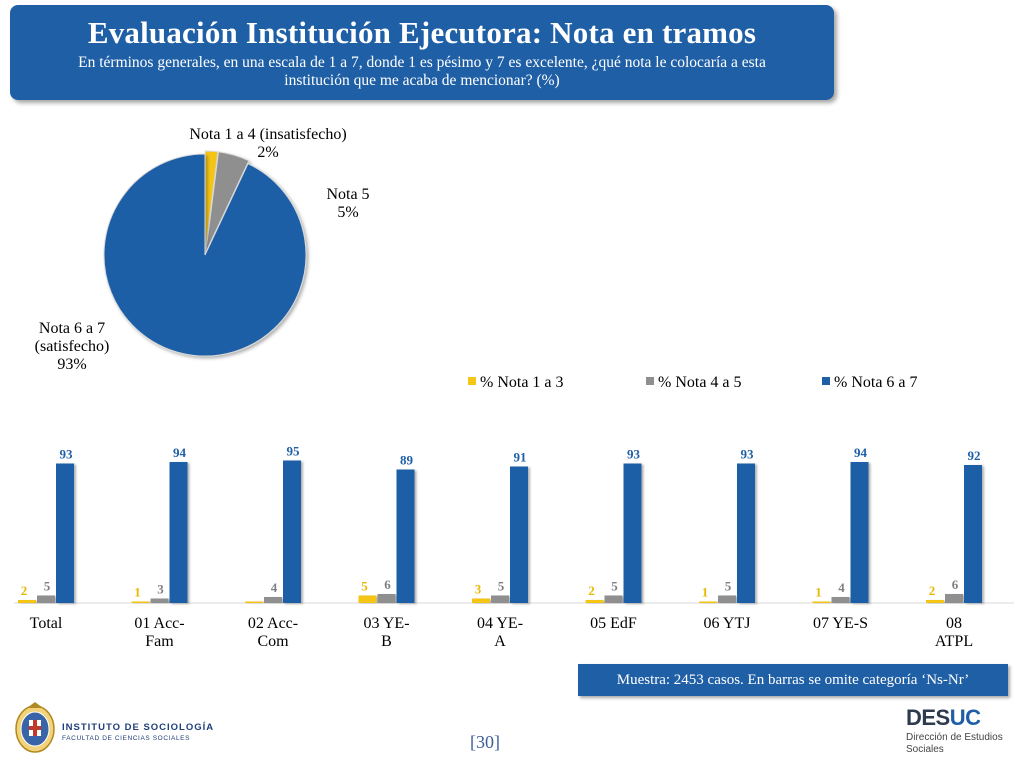 The height and width of the screenshot is (768, 1024). Describe the element at coordinates (159, 632) in the screenshot. I see `category-label-1: 01 Acc-Fam` at that location.